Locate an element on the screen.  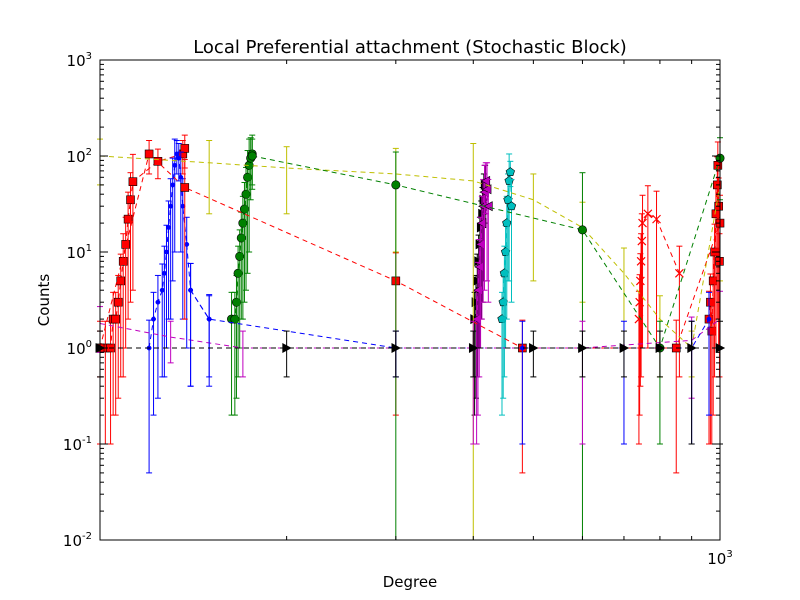
x-axis-label: Degree is located at coordinates (410, 582).